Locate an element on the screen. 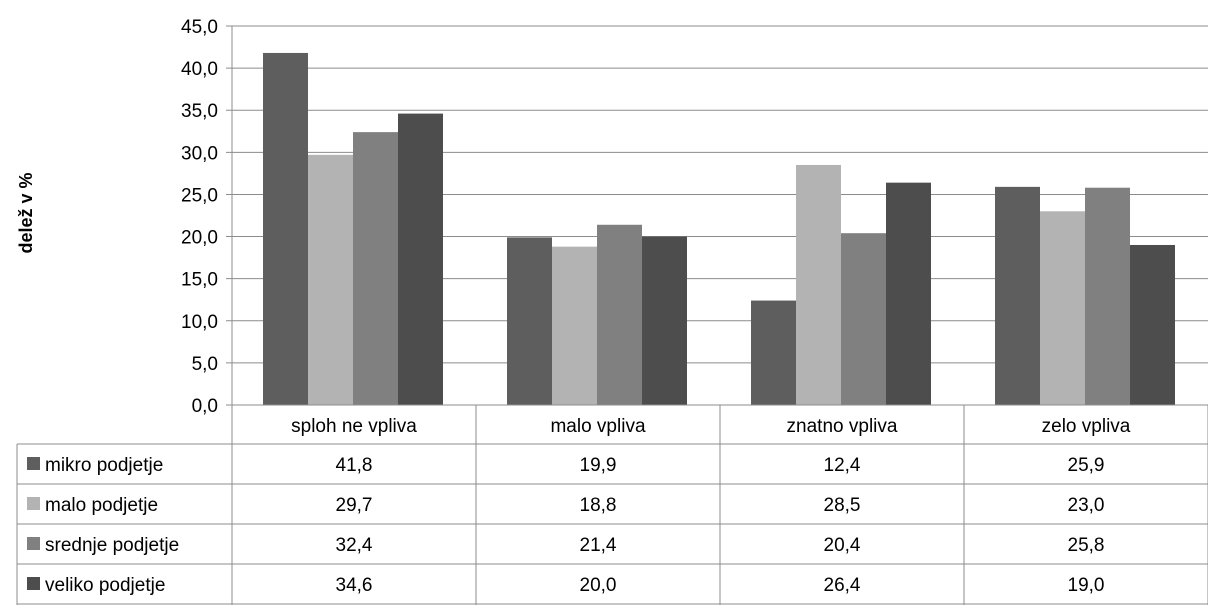 This screenshot has width=1208, height=610. y-tick-label: 20,0 is located at coordinates (199, 238).